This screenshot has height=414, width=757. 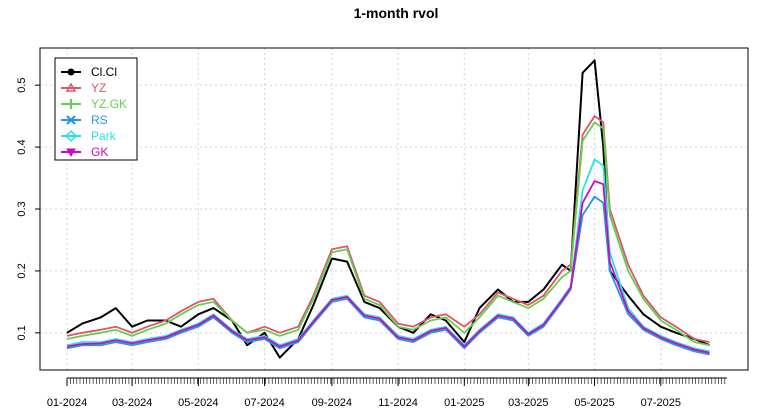 What do you see at coordinates (332, 403) in the screenshot?
I see `x-tick-label: 09-2024` at bounding box center [332, 403].